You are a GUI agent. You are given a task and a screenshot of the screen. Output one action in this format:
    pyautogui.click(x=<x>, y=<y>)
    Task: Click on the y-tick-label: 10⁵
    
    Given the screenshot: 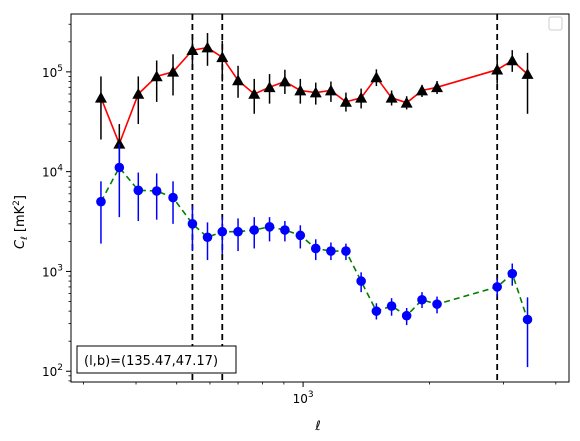 What is the action you would take?
    pyautogui.click(x=52, y=72)
    